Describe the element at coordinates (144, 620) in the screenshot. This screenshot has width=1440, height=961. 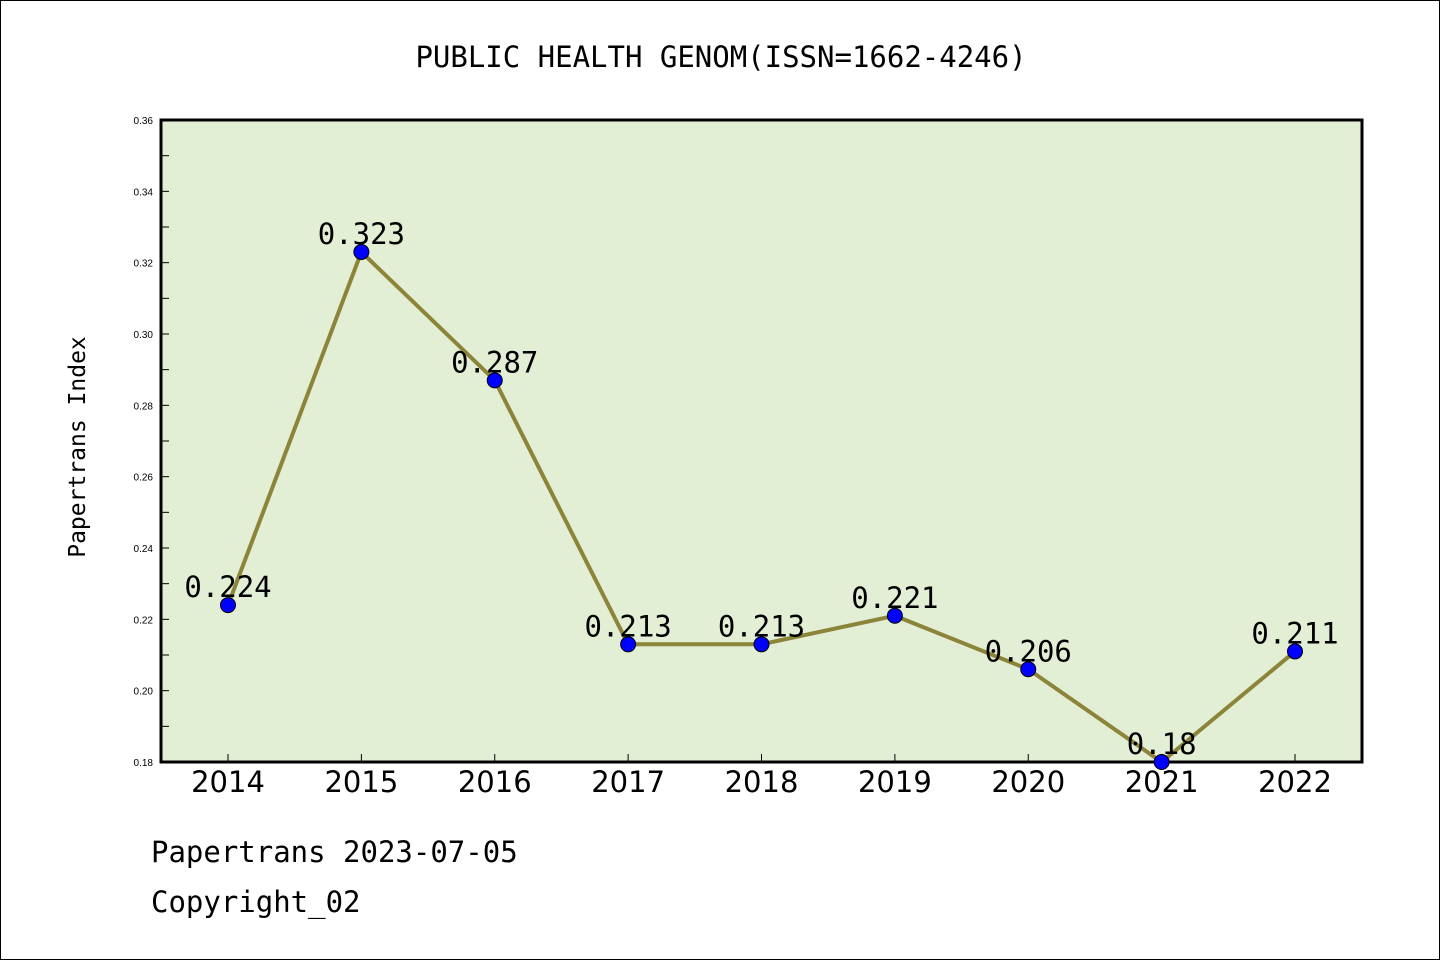
I see `y-tick-label: 0.22` at that location.